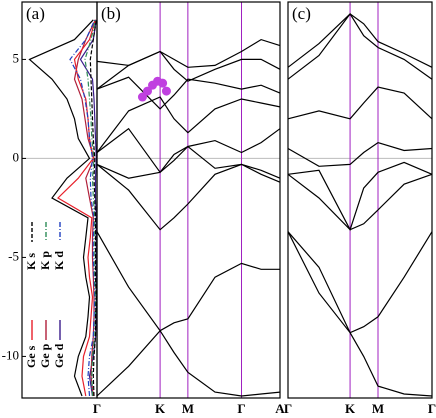  Describe the element at coordinates (45, 246) in the screenshot. I see `legend-entry: K p` at that location.